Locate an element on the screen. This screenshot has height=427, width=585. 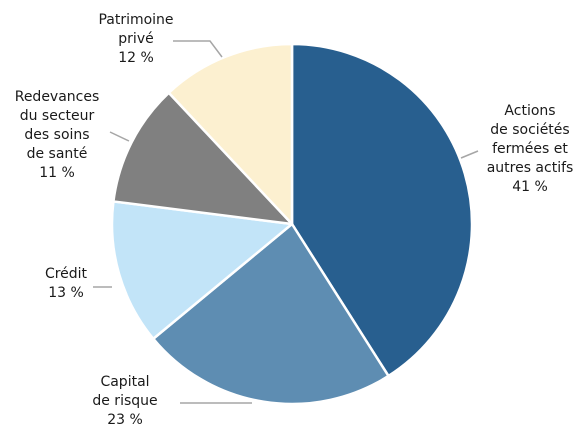
slice-label-line: de santé is located at coordinates (57, 154).